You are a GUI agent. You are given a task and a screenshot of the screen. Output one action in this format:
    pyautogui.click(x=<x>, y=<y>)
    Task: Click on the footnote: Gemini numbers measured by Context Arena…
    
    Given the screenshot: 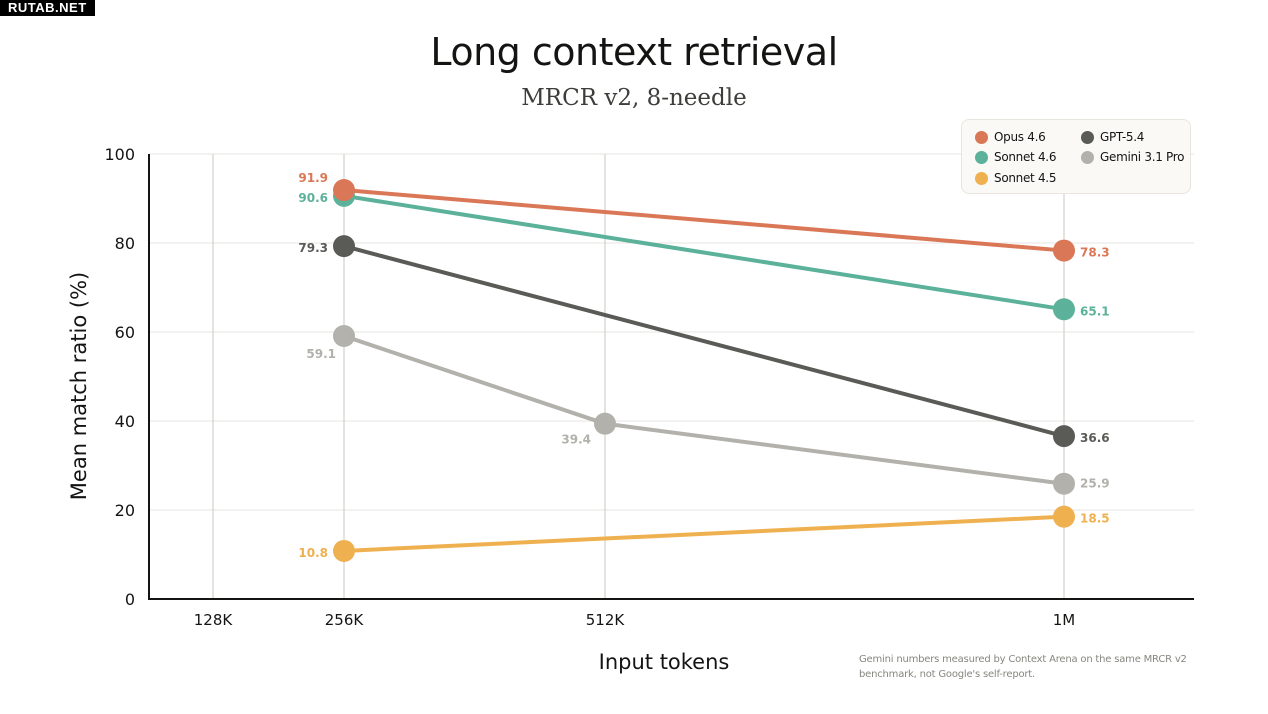 What is the action you would take?
    pyautogui.click(x=1023, y=667)
    